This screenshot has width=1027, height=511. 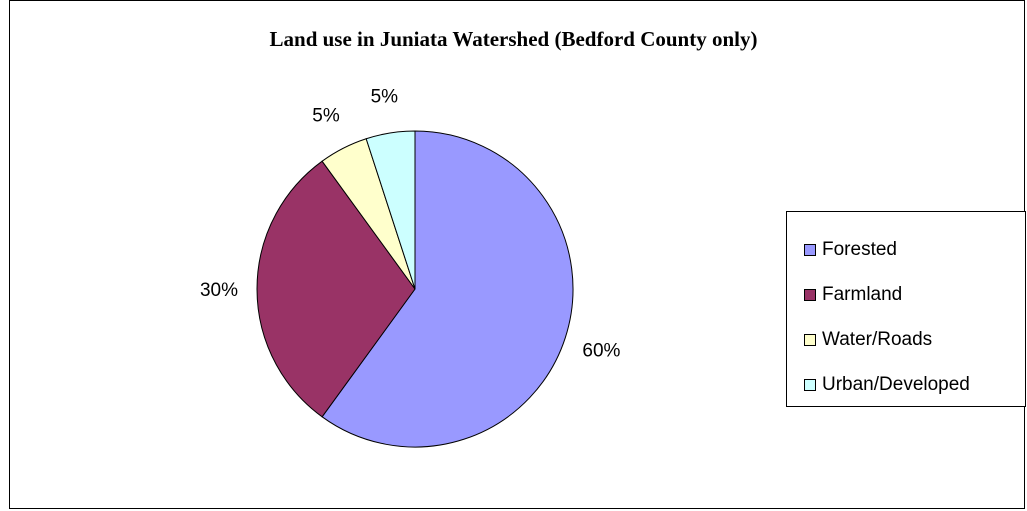 I want to click on legend-item-water-roads: Water/Roads, so click(x=868, y=339).